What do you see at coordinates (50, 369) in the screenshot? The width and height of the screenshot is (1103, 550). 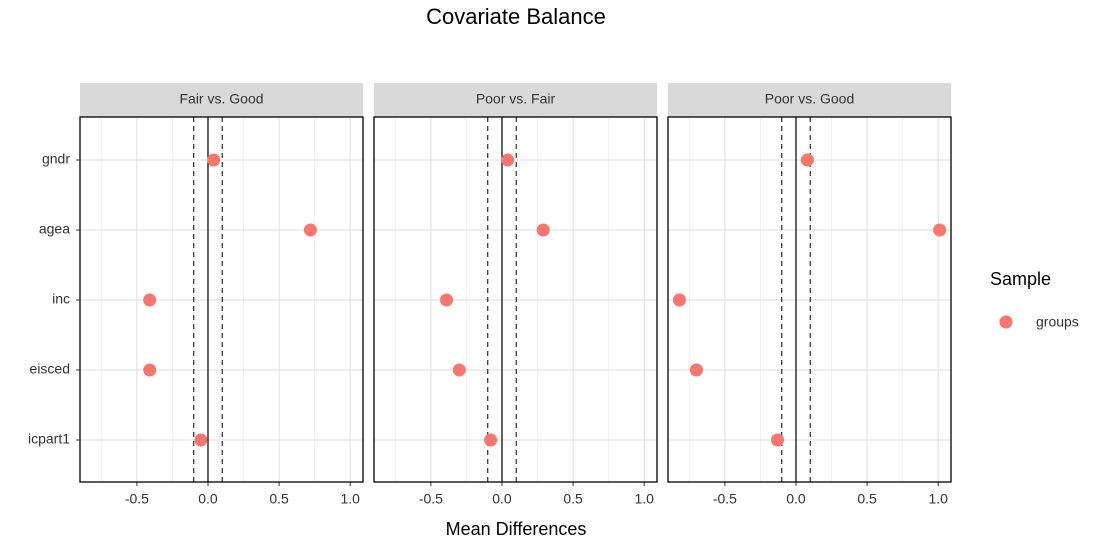 I see `y-tick-label: eisced` at bounding box center [50, 369].